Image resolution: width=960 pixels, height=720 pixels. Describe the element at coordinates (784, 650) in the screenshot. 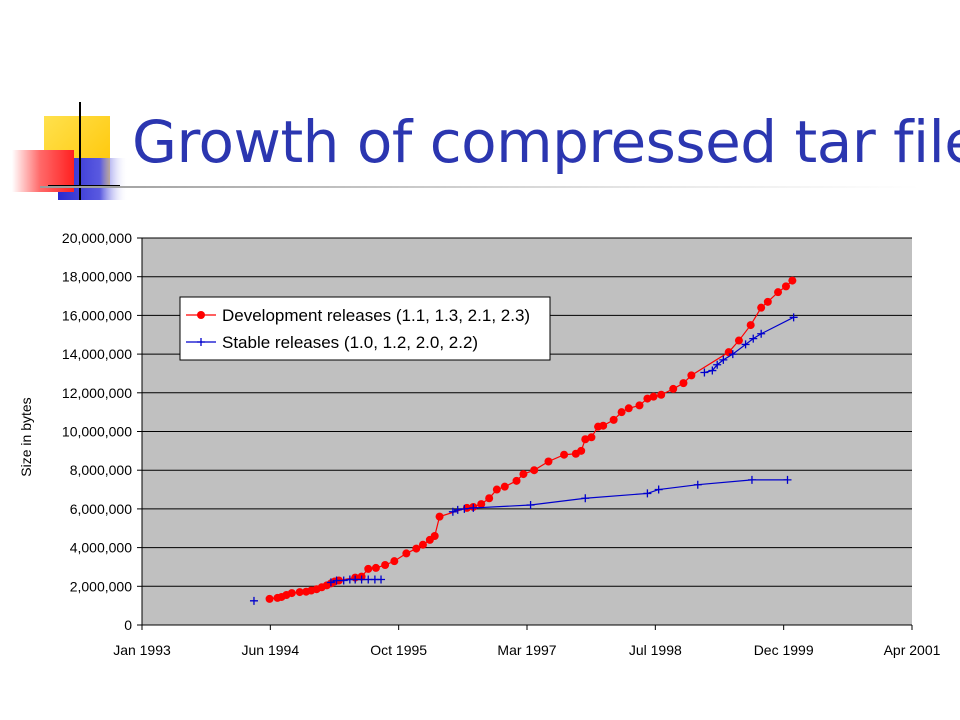

I see `x-tick-label: Dec 1999` at that location.